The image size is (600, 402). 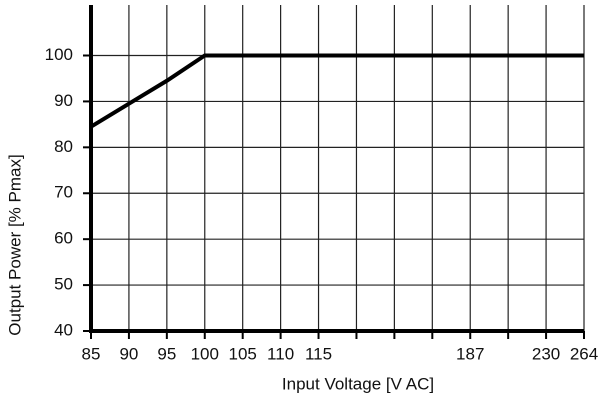 What do you see at coordinates (14, 244) in the screenshot?
I see `y-axis-label: Output Power [% Pmax]` at bounding box center [14, 244].